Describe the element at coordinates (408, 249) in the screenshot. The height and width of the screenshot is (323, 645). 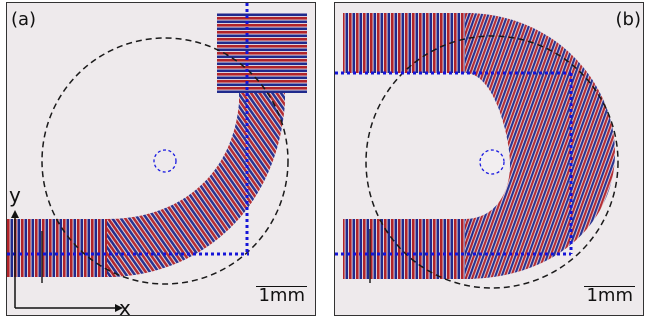
I see `incoming-beam` at that location.